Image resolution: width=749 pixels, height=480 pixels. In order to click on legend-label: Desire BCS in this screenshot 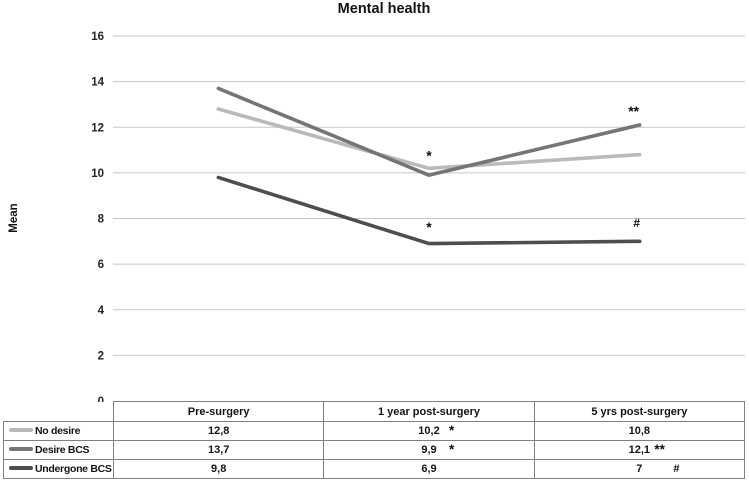, I will do `click(62, 450)`.